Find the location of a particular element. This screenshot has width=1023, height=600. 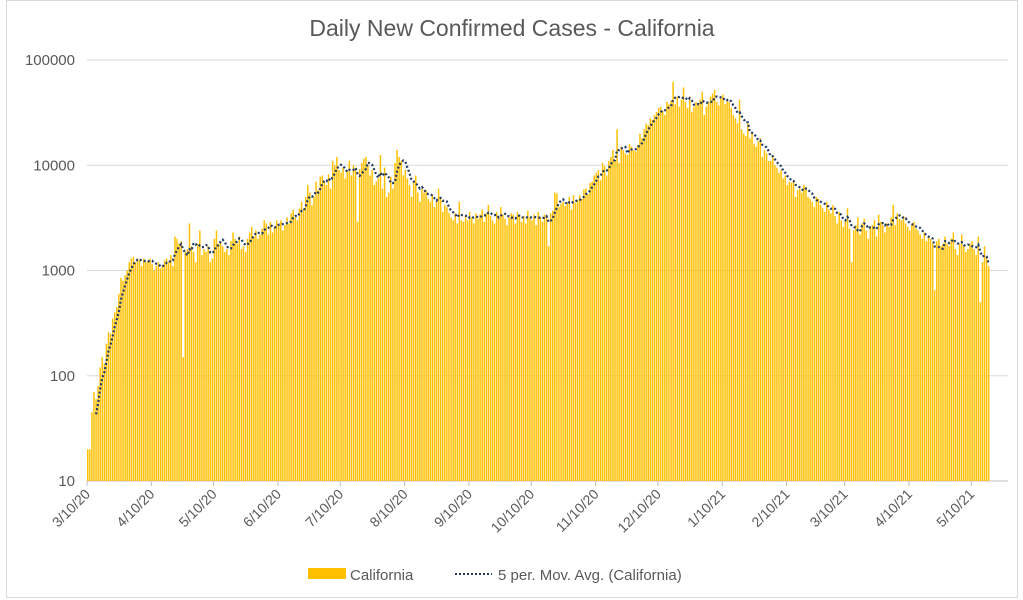

x-tick-label: 3/10/21 is located at coordinates (828, 508).